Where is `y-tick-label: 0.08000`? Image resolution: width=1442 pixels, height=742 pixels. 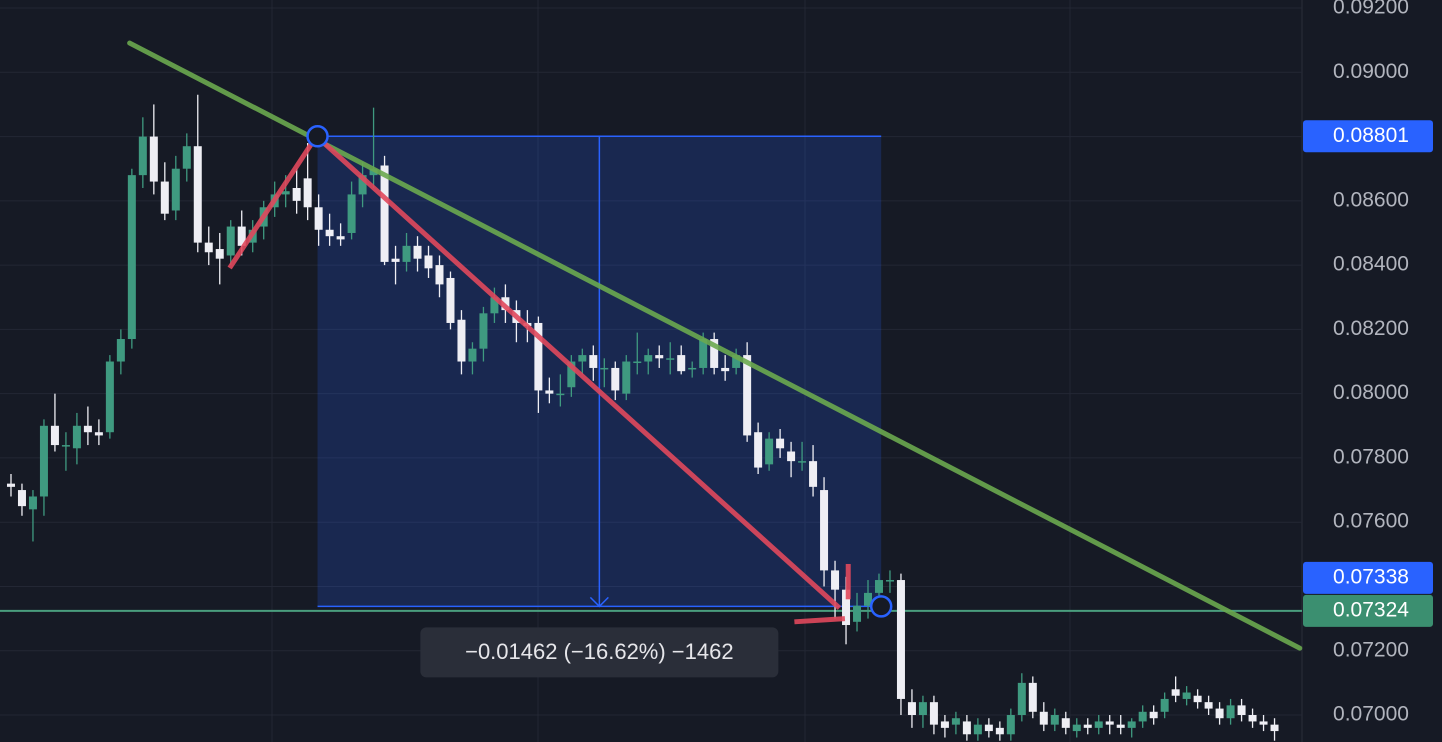 y-tick-label: 0.08000 is located at coordinates (1371, 392).